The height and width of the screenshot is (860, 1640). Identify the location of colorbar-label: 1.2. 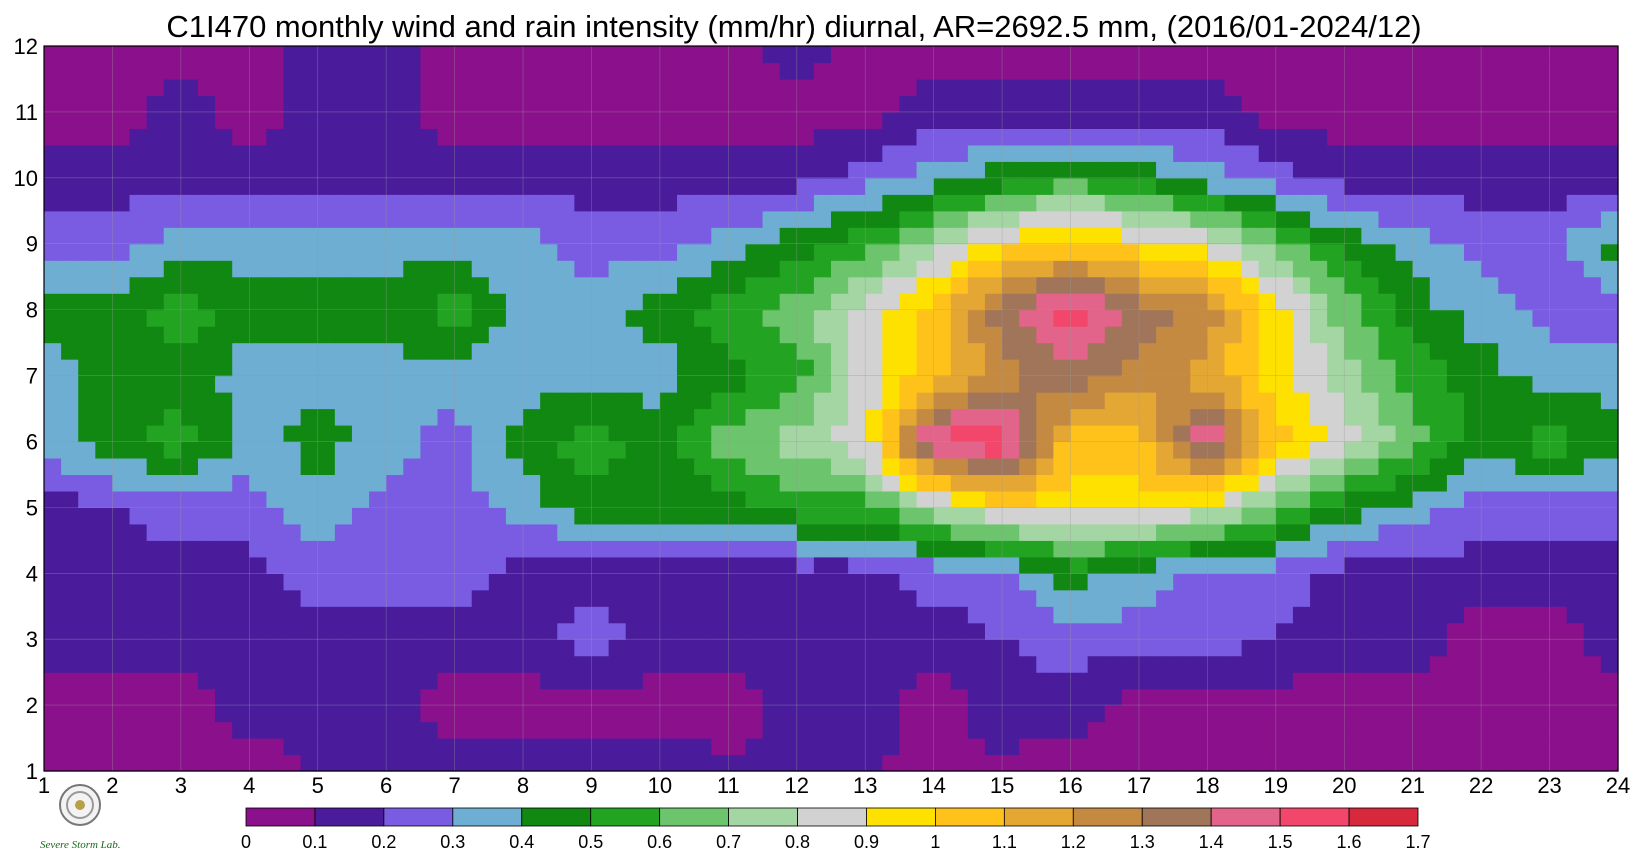
(1073, 842).